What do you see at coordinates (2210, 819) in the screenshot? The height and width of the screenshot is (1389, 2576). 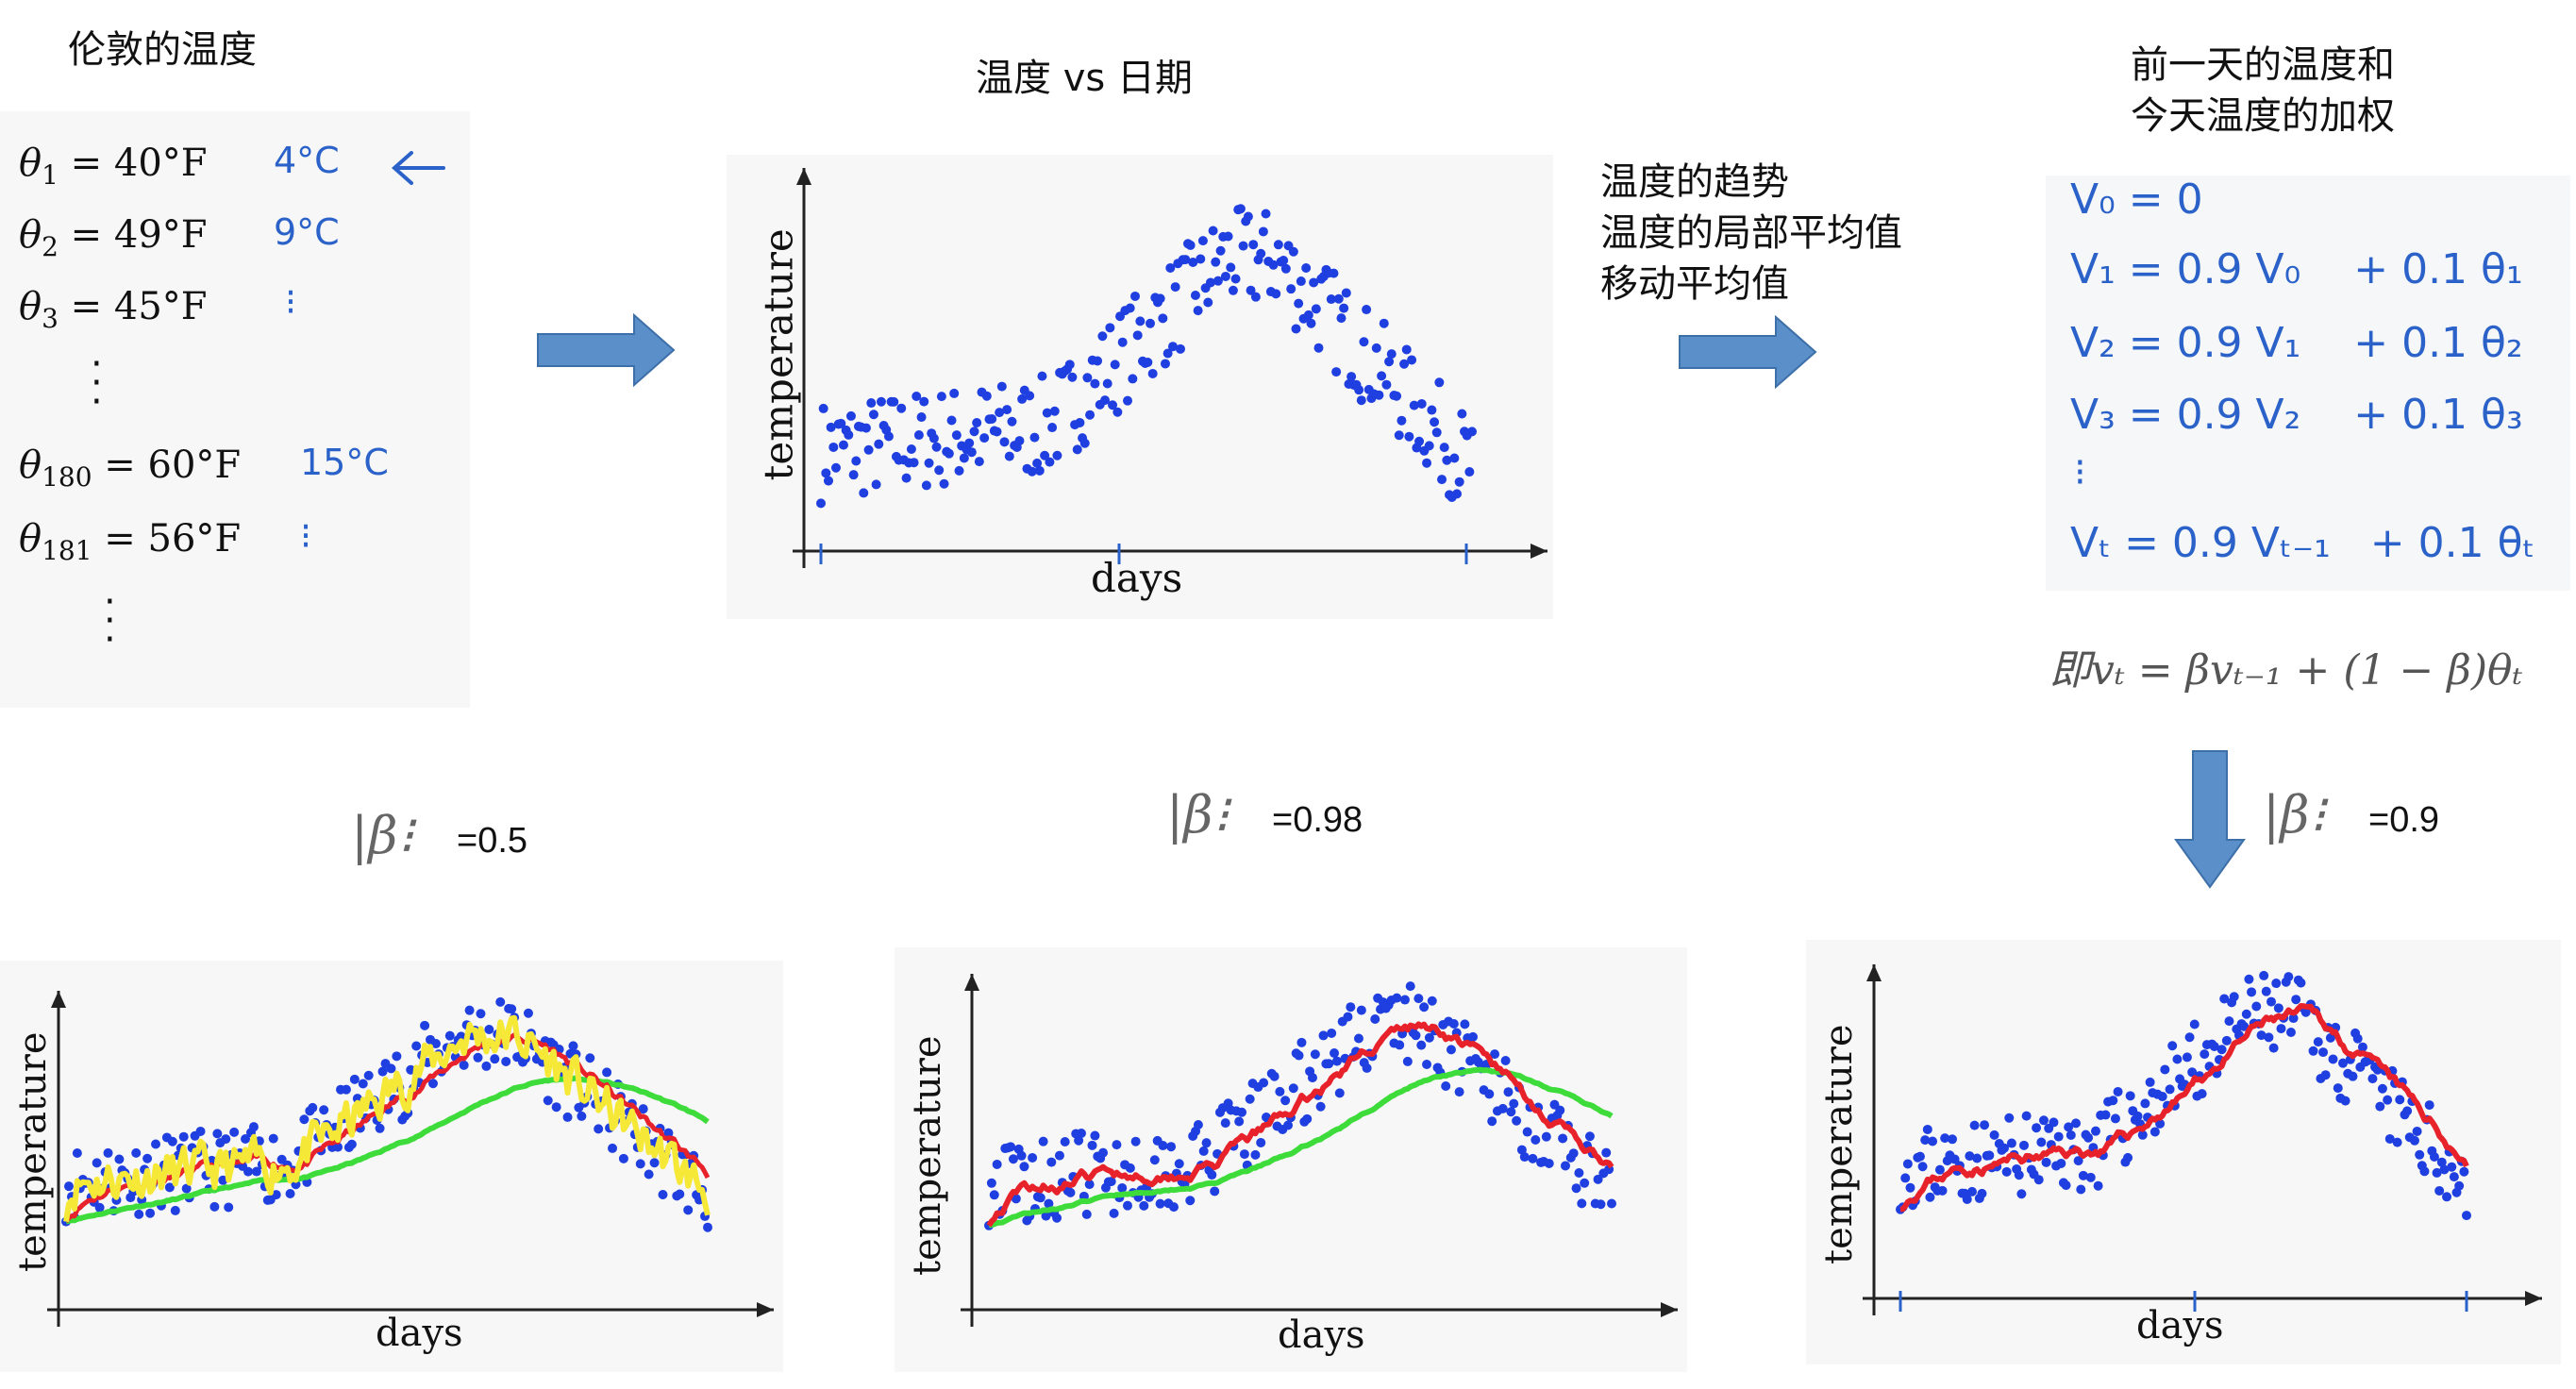 I see `down-arrow` at bounding box center [2210, 819].